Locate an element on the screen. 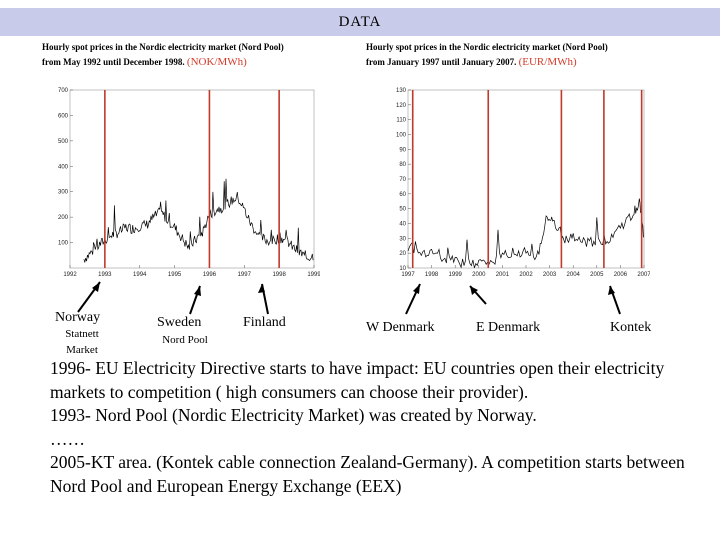 The width and height of the screenshot is (720, 540). y-tick-label: 30 is located at coordinates (402, 239).